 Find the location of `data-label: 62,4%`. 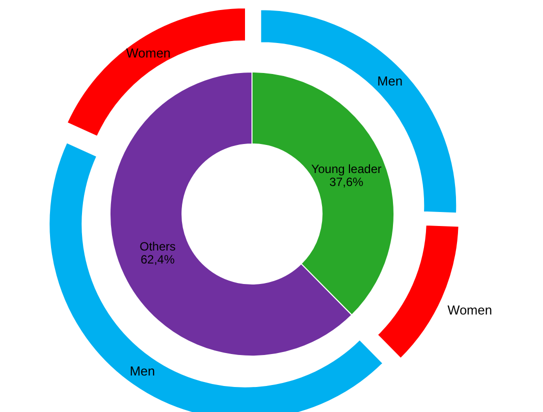

data-label: 62,4% is located at coordinates (157, 259).